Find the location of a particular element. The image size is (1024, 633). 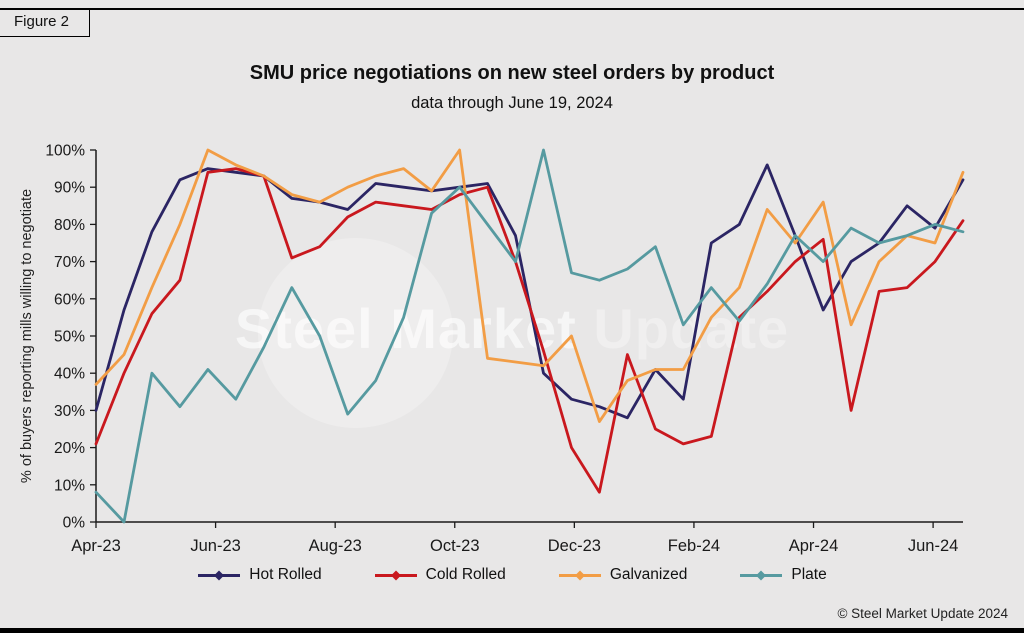

x-tick-label-aug-23: Aug-23 is located at coordinates (335, 546).